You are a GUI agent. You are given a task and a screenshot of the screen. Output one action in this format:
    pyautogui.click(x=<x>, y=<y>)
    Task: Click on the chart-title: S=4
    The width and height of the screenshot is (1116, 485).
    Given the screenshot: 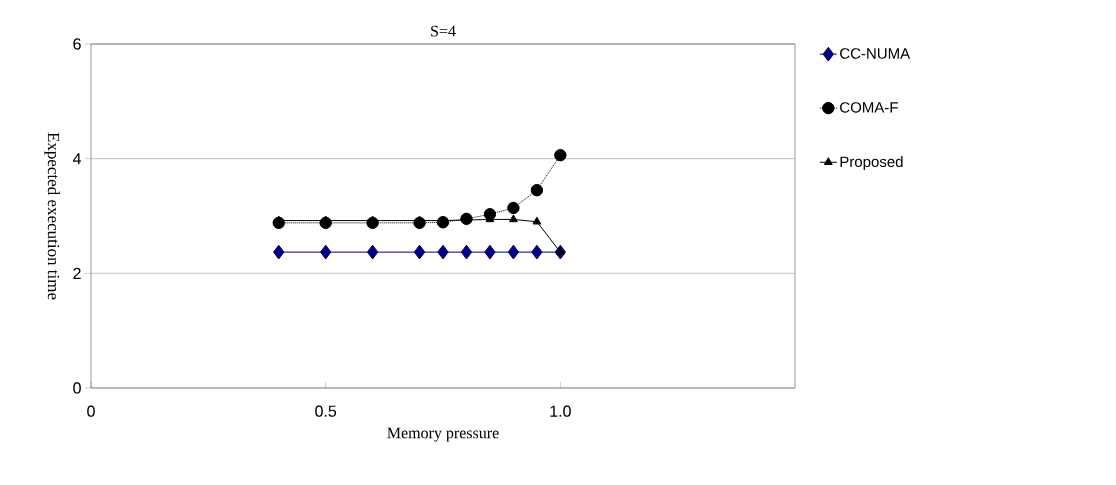 What is the action you would take?
    pyautogui.click(x=443, y=31)
    